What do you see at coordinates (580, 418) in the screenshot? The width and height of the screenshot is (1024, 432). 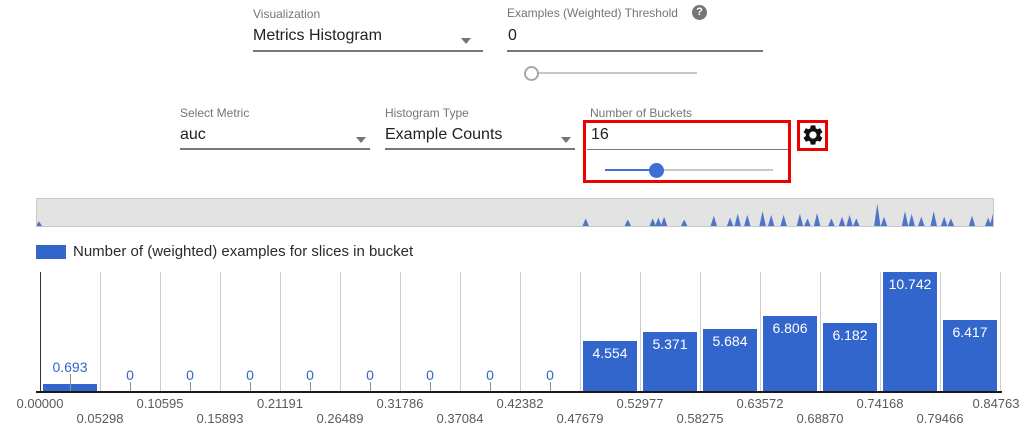 I see `x-tick-label: 0.47679` at bounding box center [580, 418].